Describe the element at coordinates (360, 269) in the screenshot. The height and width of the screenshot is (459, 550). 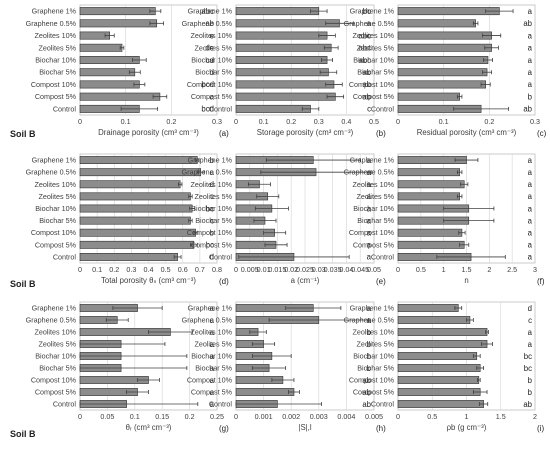
I see `x-tick-label: 0.045` at that location.